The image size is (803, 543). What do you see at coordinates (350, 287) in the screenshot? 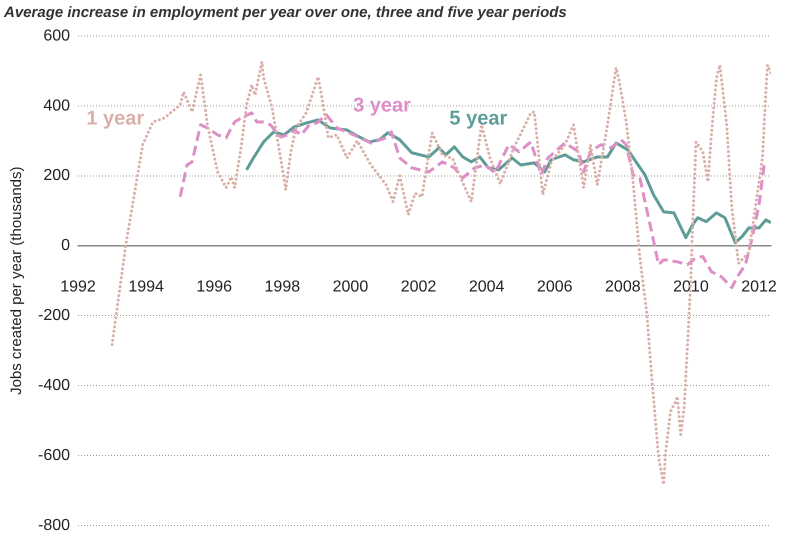
I see `x-tick-label: 2000` at bounding box center [350, 287].